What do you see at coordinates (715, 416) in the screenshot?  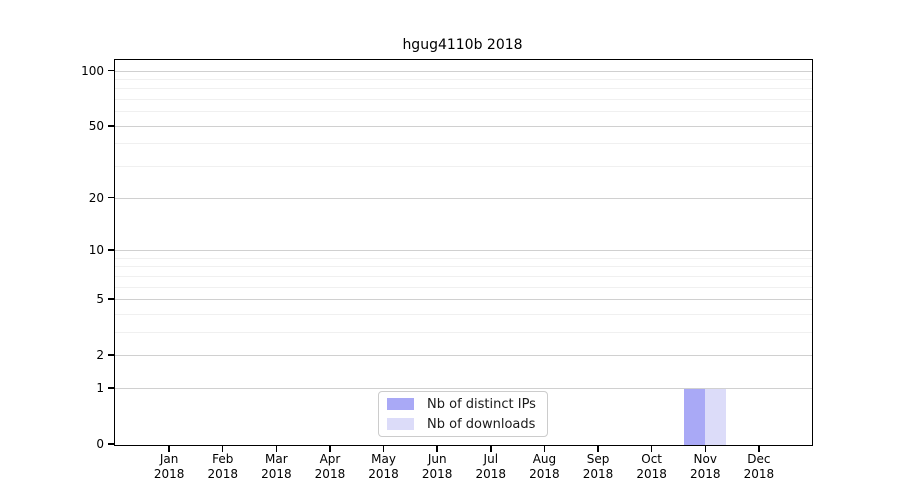 I see `bar-nb-of-downloads-nov` at bounding box center [715, 416].